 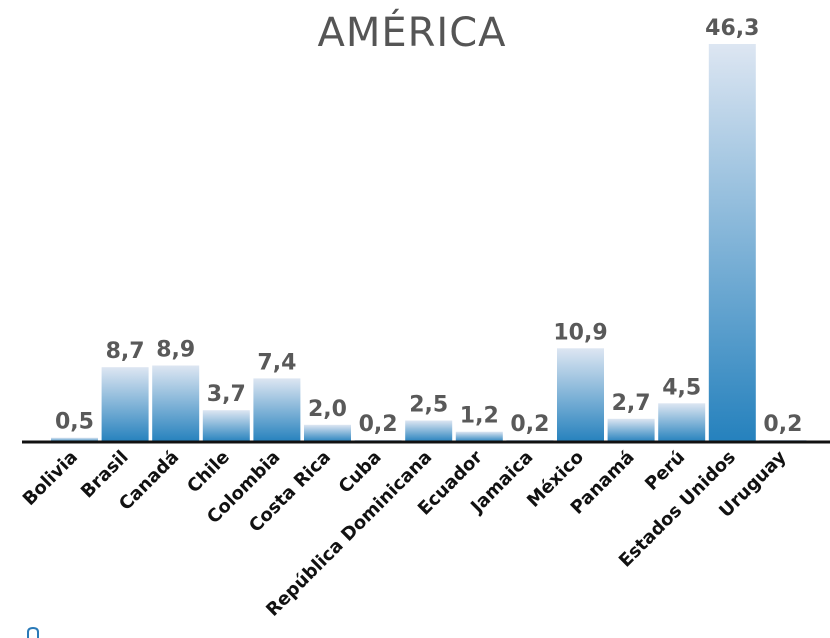 I want to click on value-label-10: 10,9, so click(x=580, y=332).